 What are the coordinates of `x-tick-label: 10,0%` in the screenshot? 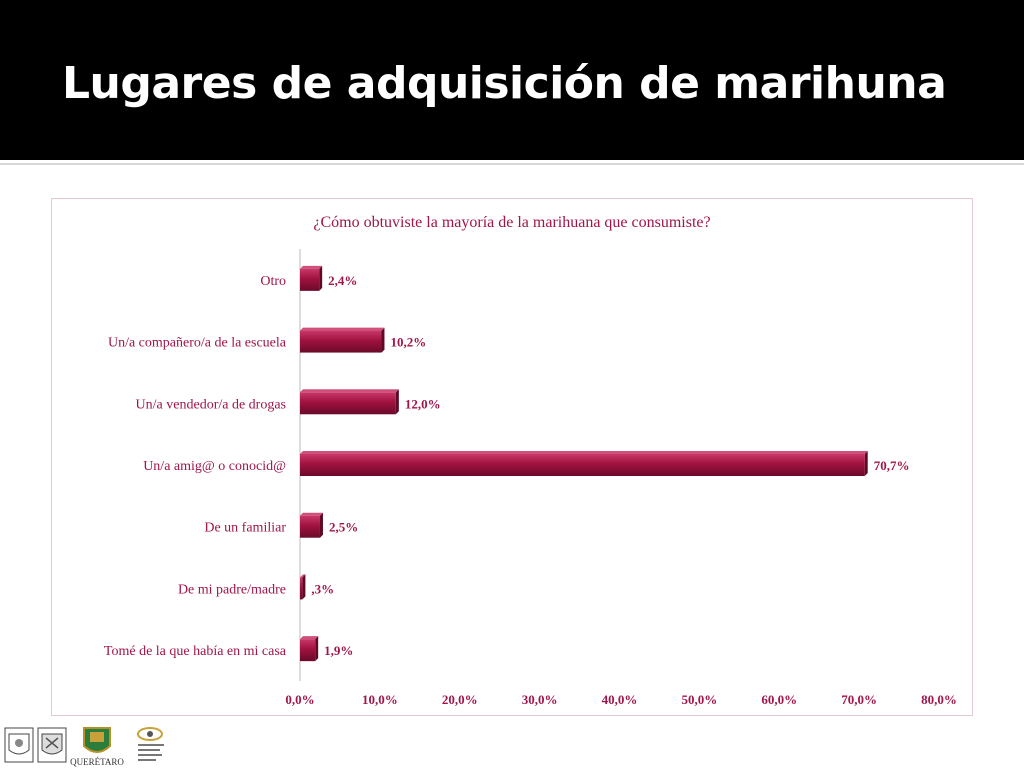 It's located at (380, 699).